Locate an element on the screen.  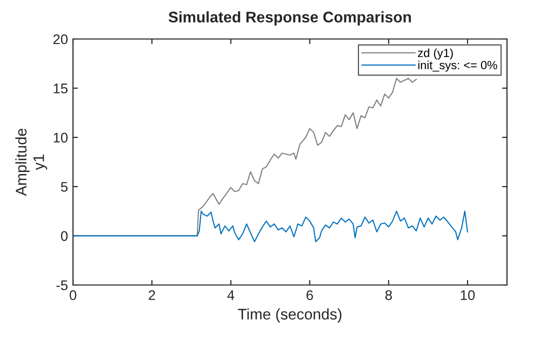
y-tick-label: 15 is located at coordinates (61, 89).